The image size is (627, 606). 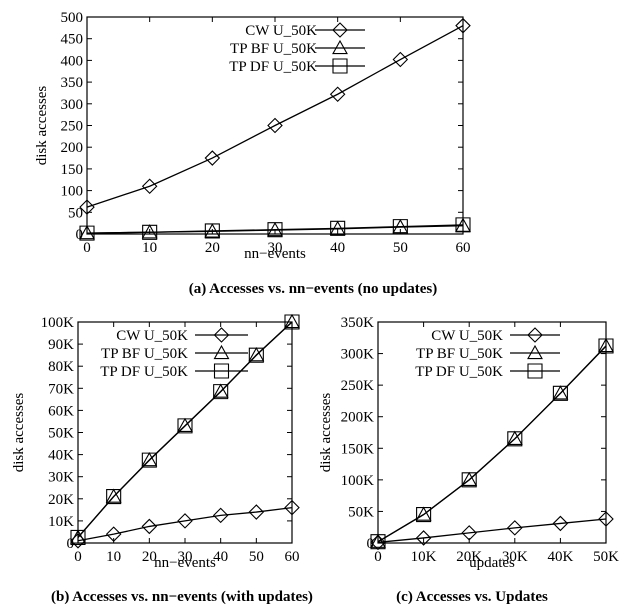 What do you see at coordinates (606, 557) in the screenshot?
I see `x-tick-label: 50K` at bounding box center [606, 557].